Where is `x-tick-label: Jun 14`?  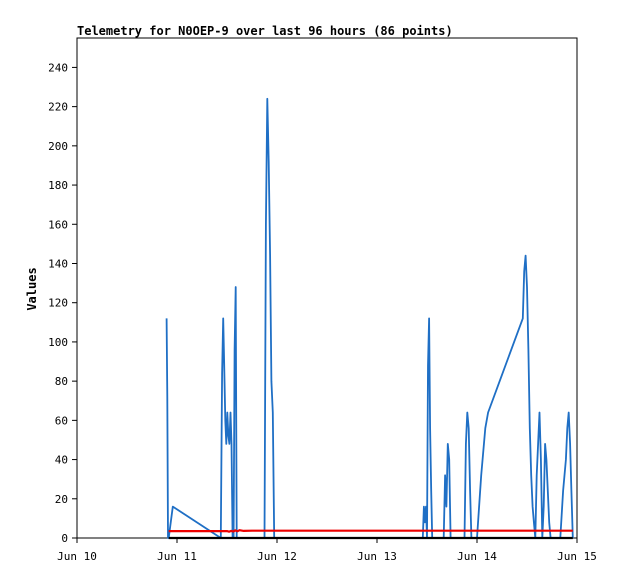 x-tick-label: Jun 14 is located at coordinates (477, 556).